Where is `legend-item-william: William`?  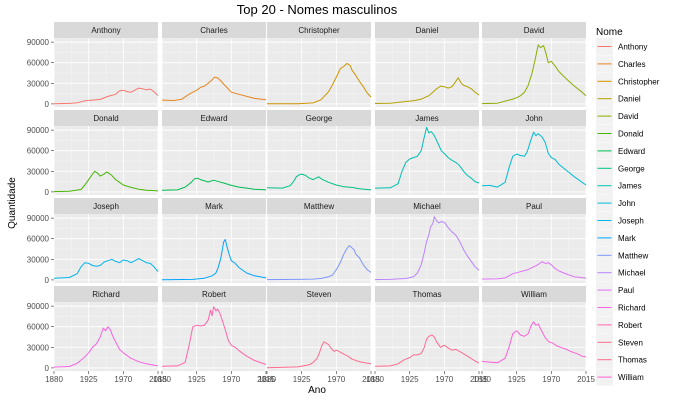
legend-item-william: William is located at coordinates (620, 377).